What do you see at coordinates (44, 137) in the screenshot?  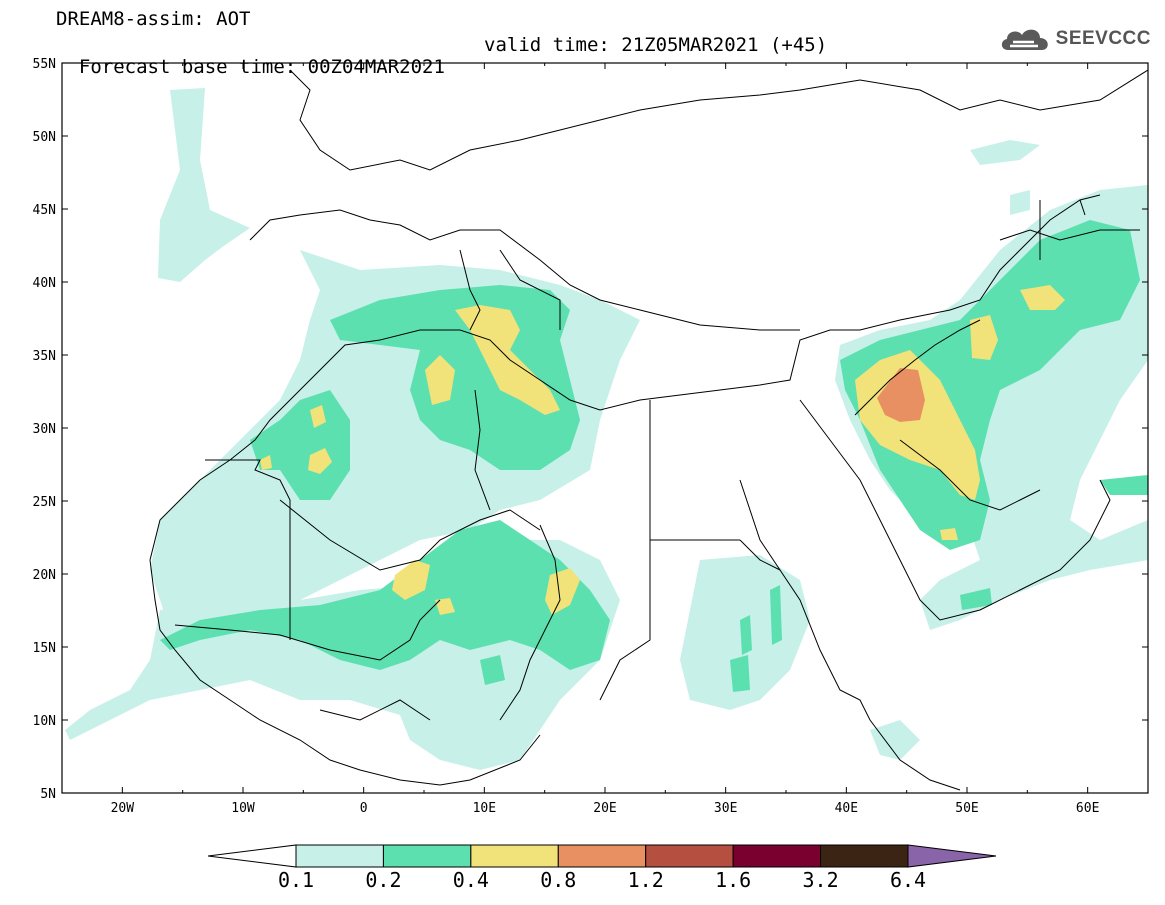 I see `lat-tick-label: 50N` at bounding box center [44, 137].